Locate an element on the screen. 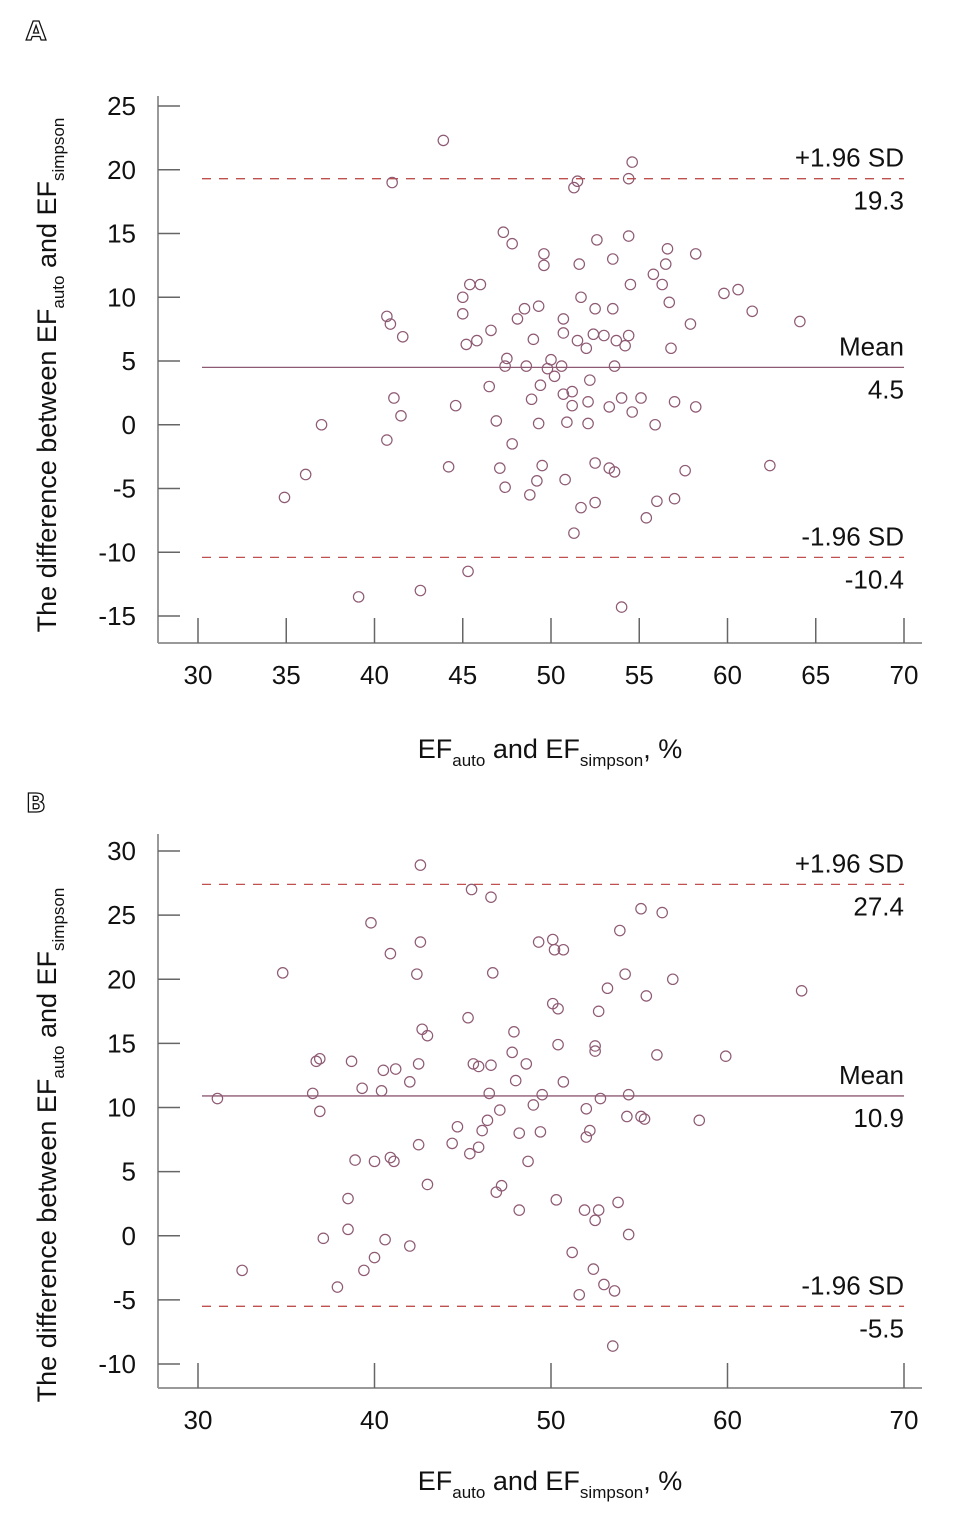 This screenshot has height=1527, width=965. x-tick-label: 60 is located at coordinates (727, 1420).